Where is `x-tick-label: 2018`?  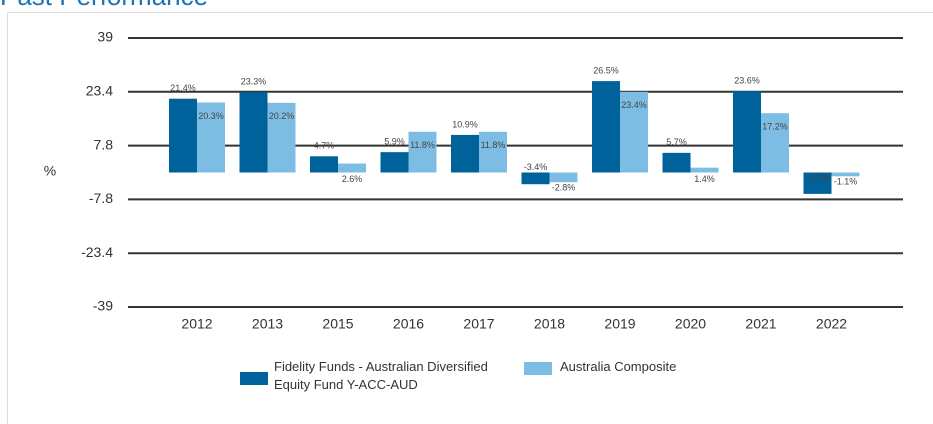 x-tick-label: 2018 is located at coordinates (549, 324).